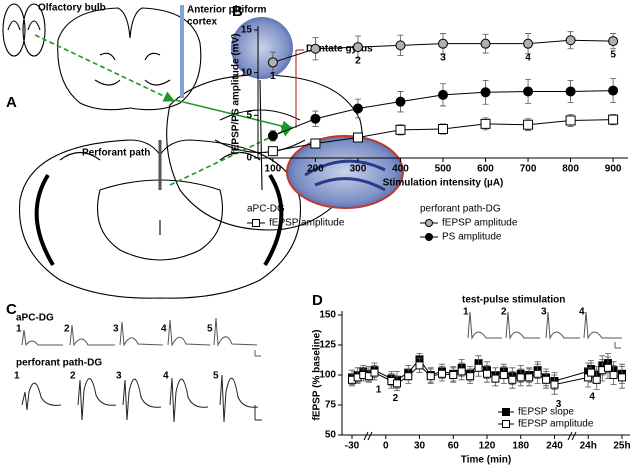 The image size is (633, 466). What do you see at coordinates (570, 169) in the screenshot?
I see `x-tick-label: 800` at bounding box center [570, 169].